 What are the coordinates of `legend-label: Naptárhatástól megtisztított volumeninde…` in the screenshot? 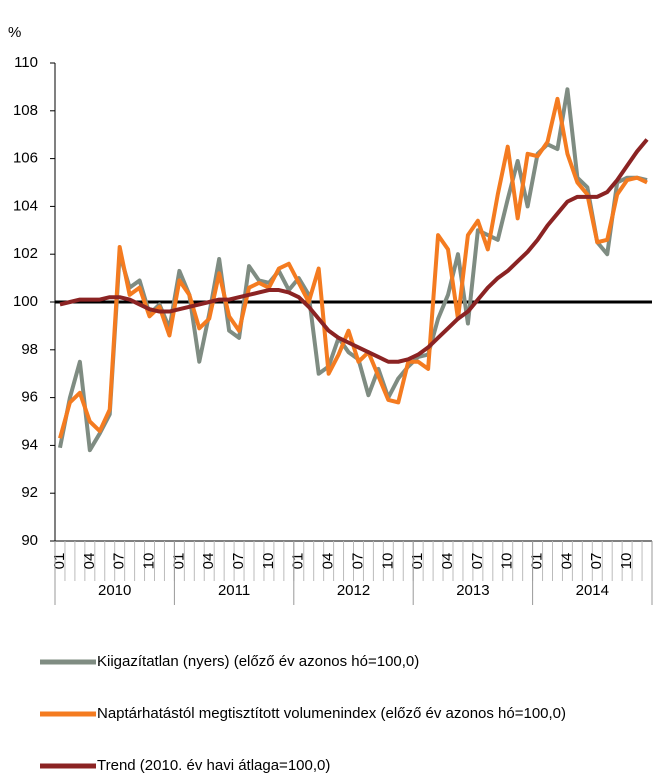 It's located at (331, 713).